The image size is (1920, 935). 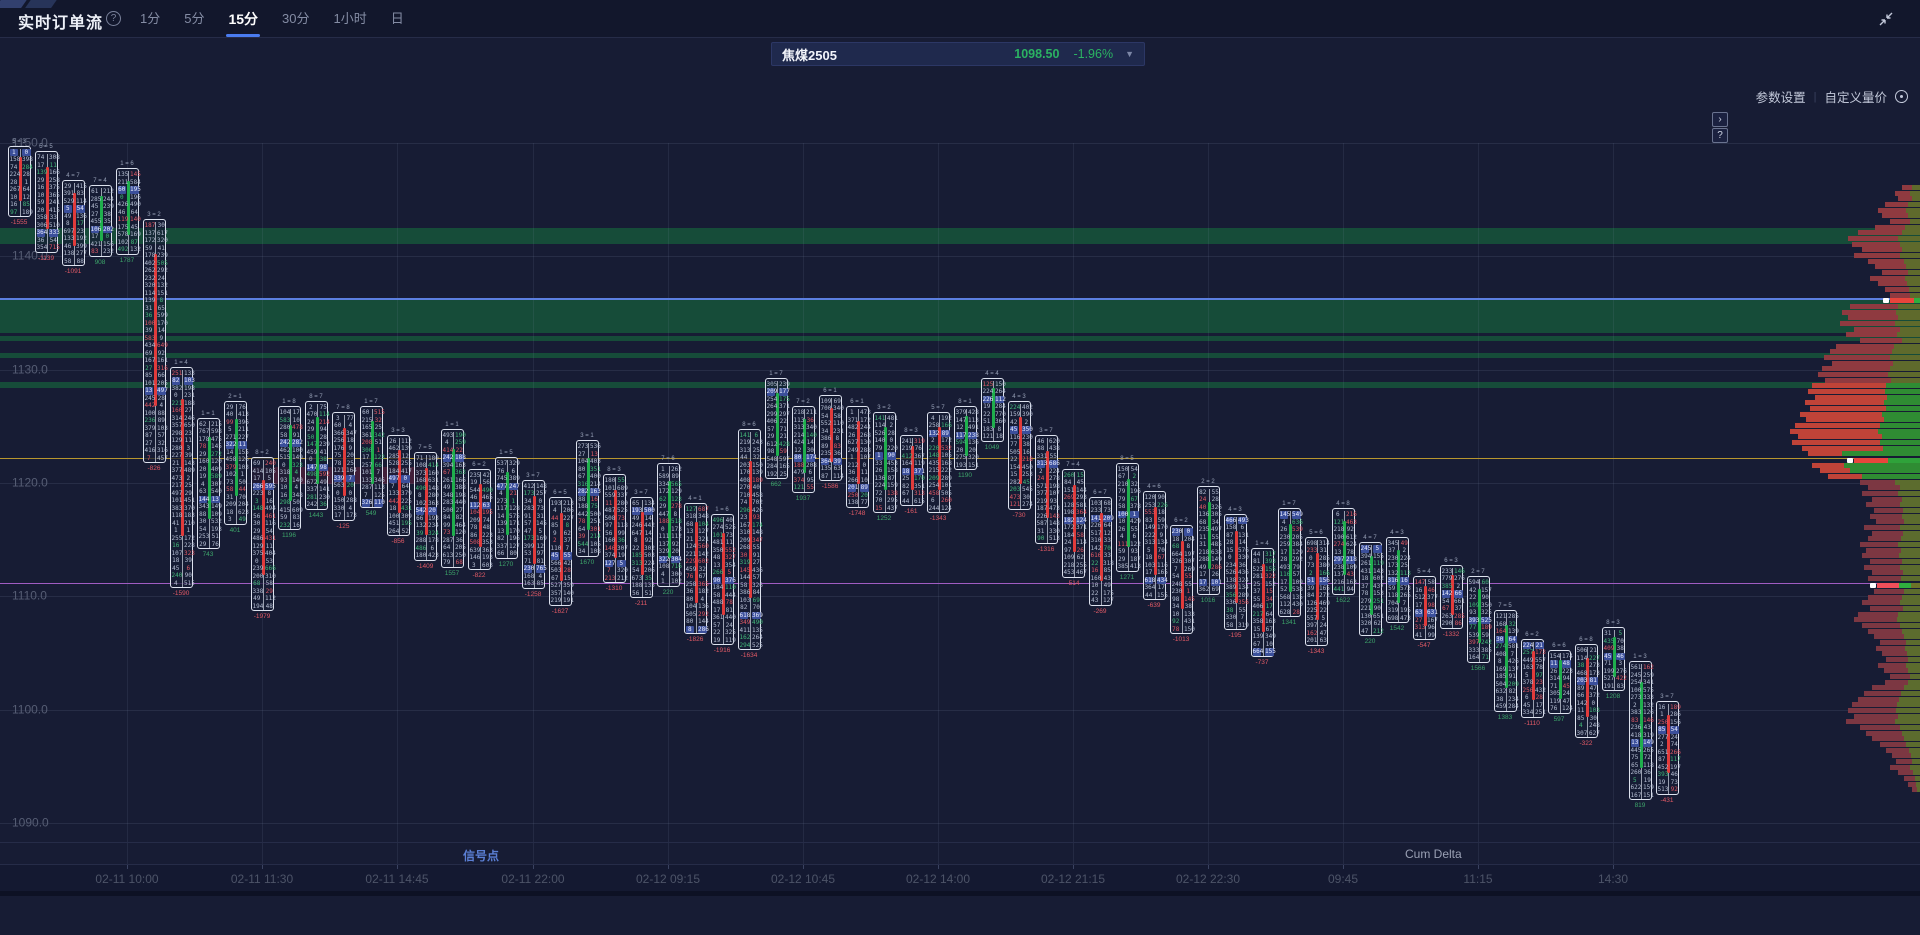 What do you see at coordinates (460, 473) in the screenshot?
I see `ask-volume-cell: 363` at bounding box center [460, 473].